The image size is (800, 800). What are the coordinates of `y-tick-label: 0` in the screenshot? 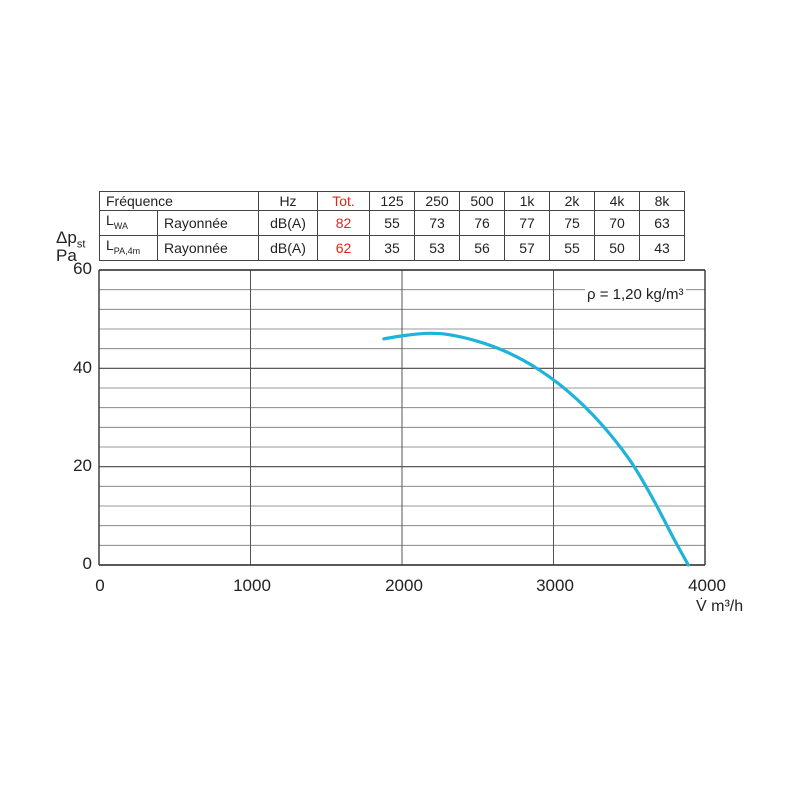 It's located at (87, 563).